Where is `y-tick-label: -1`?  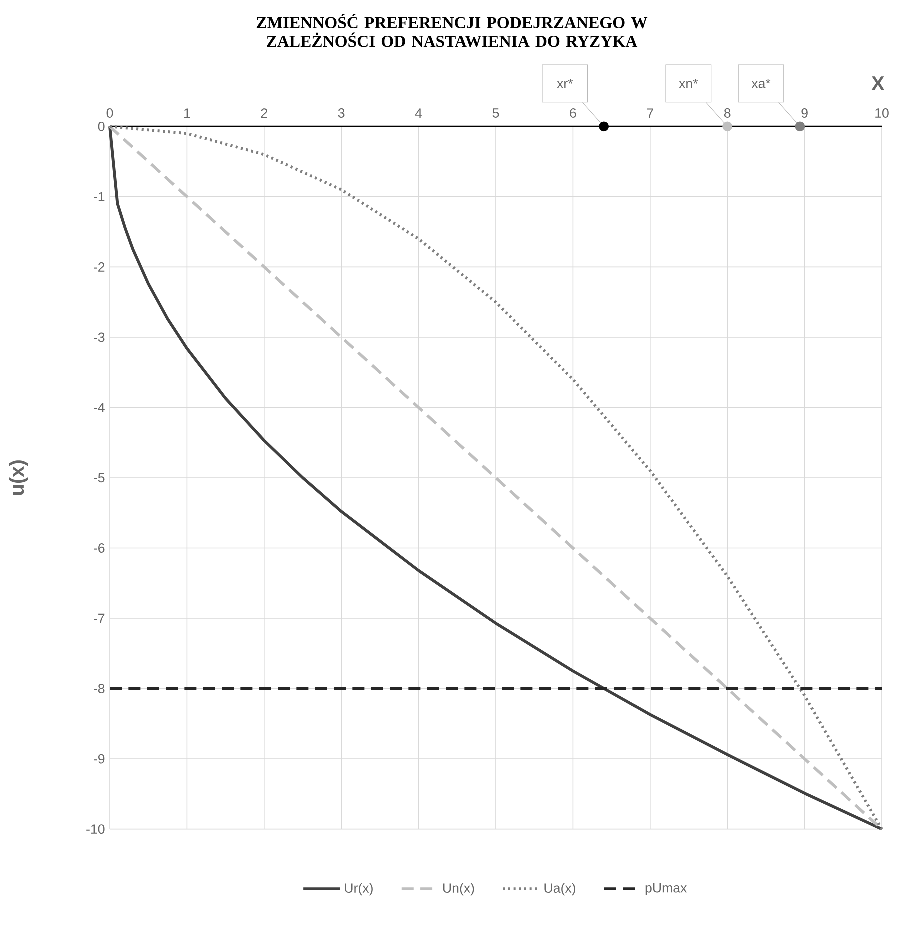 y-tick-label: -1 is located at coordinates (99, 197).